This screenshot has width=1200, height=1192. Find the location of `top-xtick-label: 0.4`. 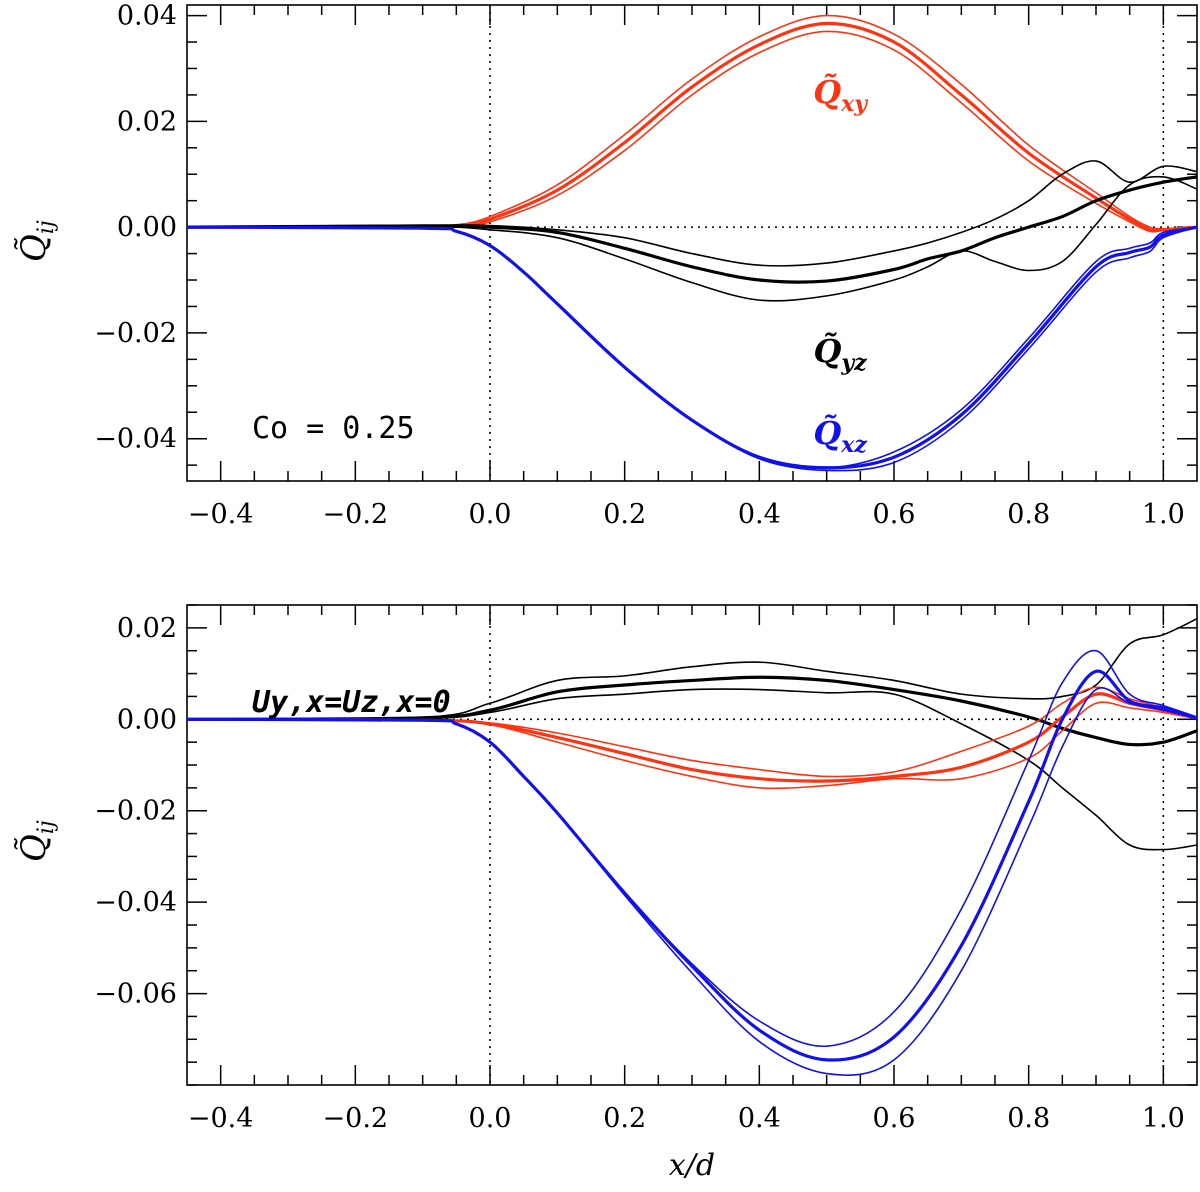

top-xtick-label: 0.4 is located at coordinates (759, 514).